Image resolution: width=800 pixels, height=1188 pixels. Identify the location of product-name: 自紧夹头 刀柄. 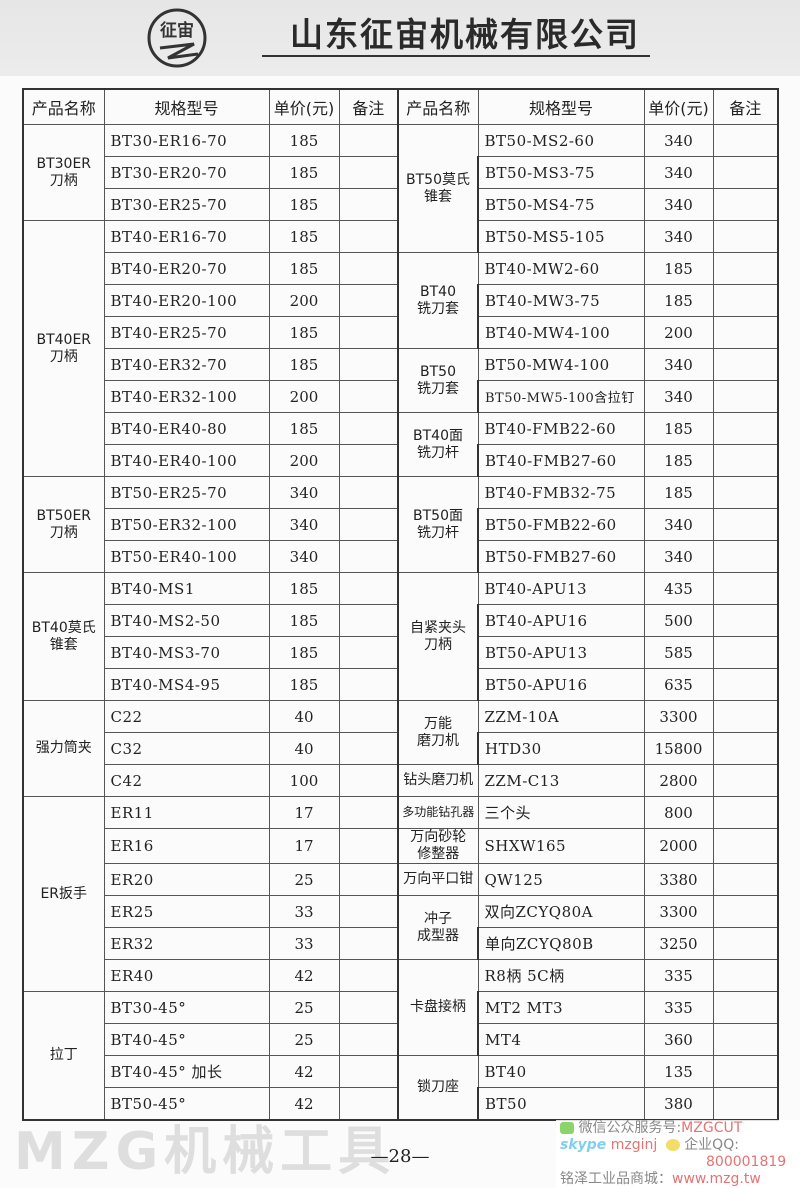
(438, 636).